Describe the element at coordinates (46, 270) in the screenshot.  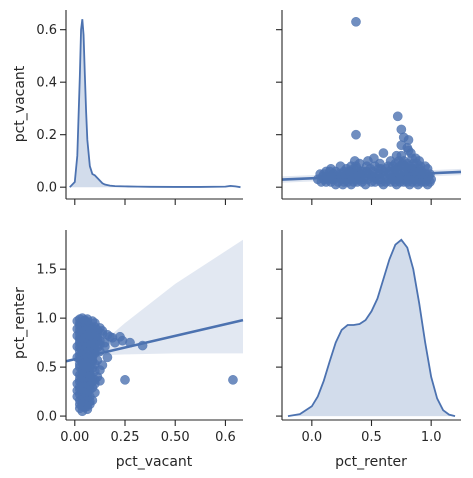
I see `y-tick-label: 1.5` at that location.